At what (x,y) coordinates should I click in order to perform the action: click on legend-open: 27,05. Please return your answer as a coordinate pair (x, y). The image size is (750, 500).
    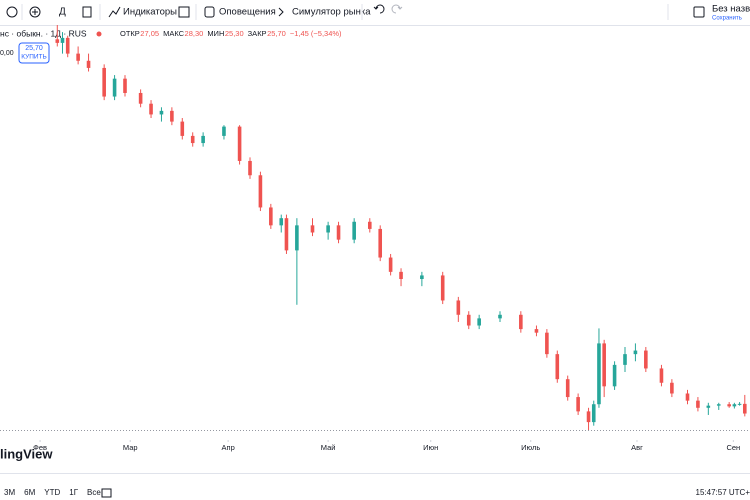
    Looking at the image, I should click on (149, 33).